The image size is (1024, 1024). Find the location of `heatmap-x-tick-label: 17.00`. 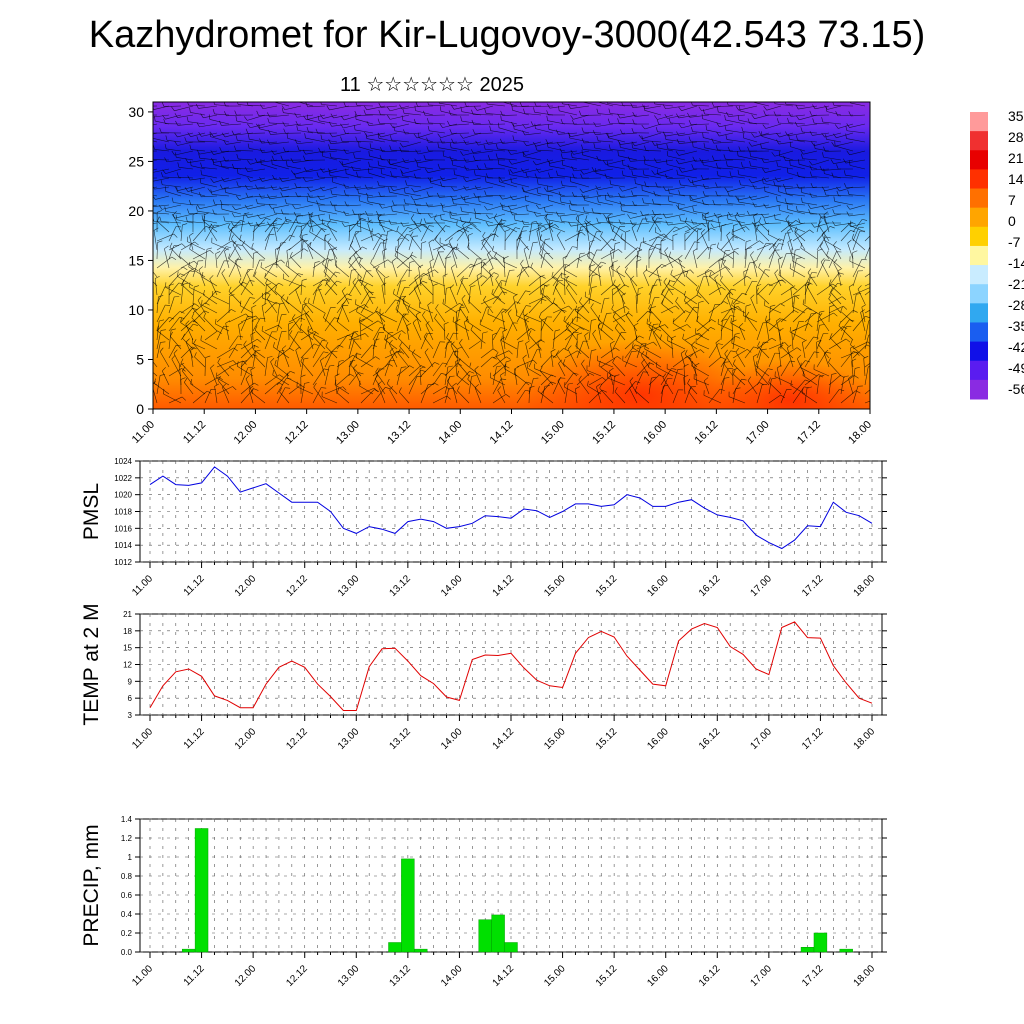

heatmap-x-tick-label: 17.00 is located at coordinates (758, 433).